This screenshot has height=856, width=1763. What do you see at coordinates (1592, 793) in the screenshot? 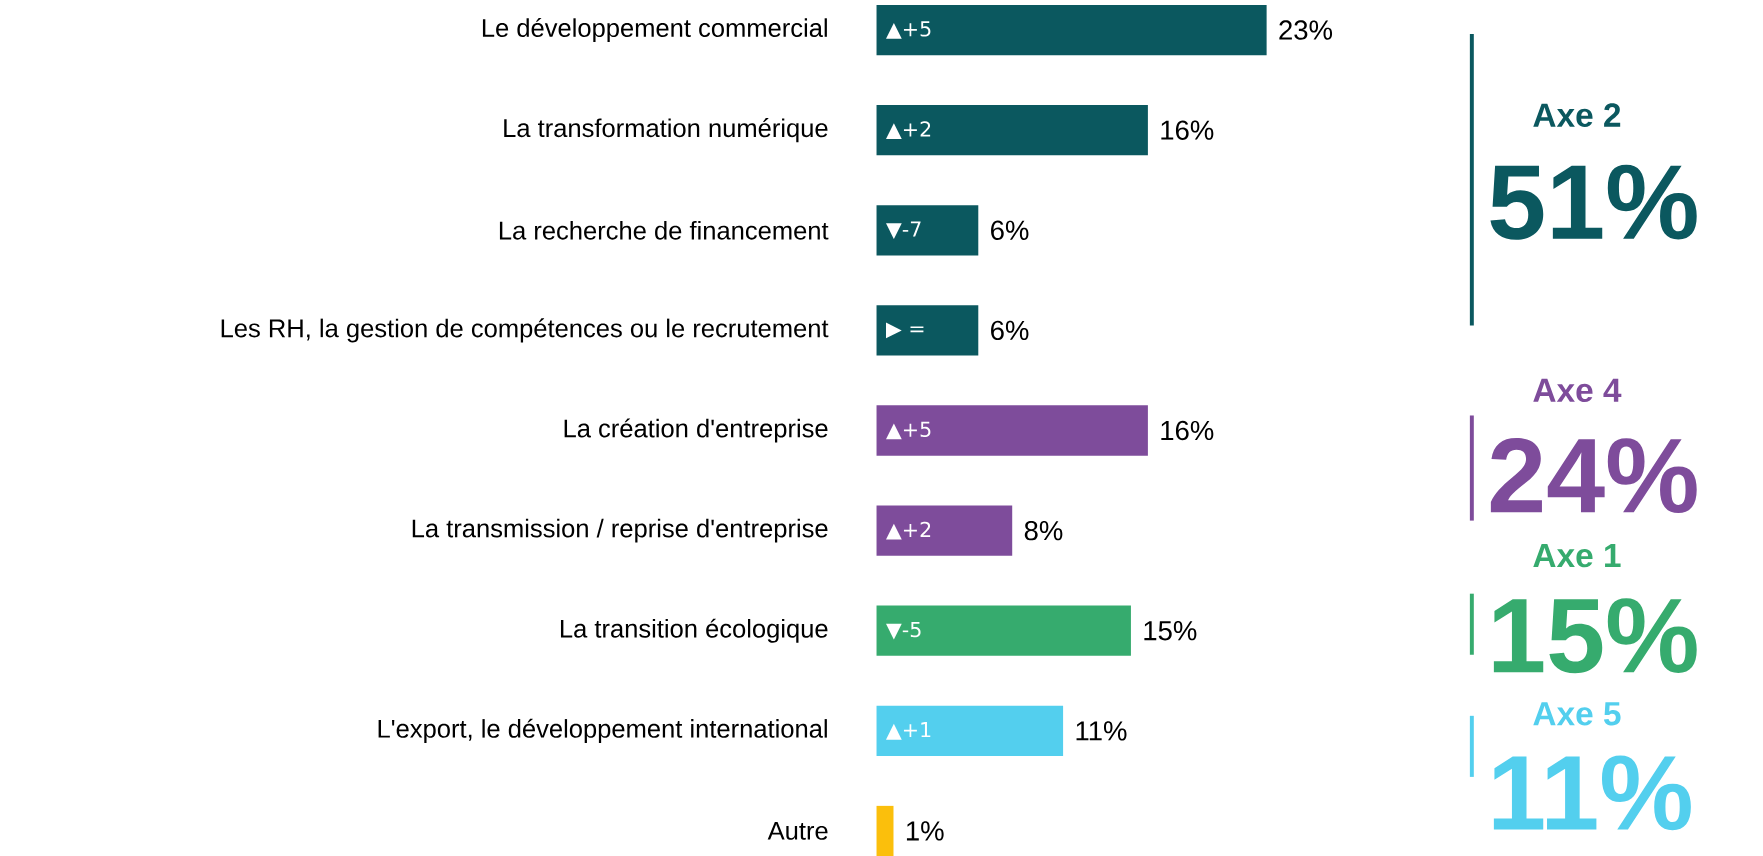
I see `text: 11%` at bounding box center [1592, 793].